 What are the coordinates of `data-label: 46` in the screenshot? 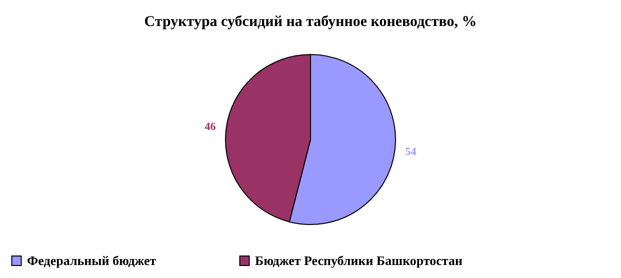 It's located at (210, 126).